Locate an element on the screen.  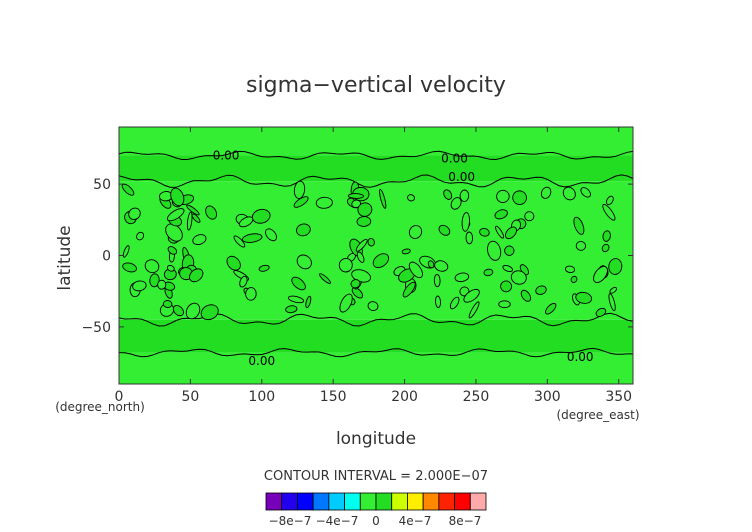
colorbar-label: 0 is located at coordinates (376, 521).